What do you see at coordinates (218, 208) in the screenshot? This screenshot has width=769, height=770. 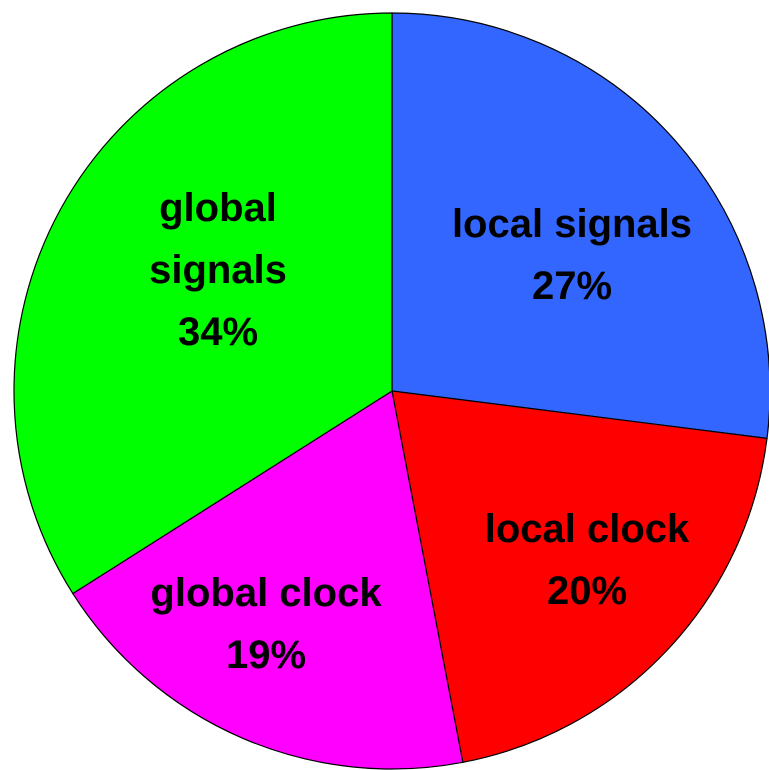 I see `slice-label-line: global` at bounding box center [218, 208].